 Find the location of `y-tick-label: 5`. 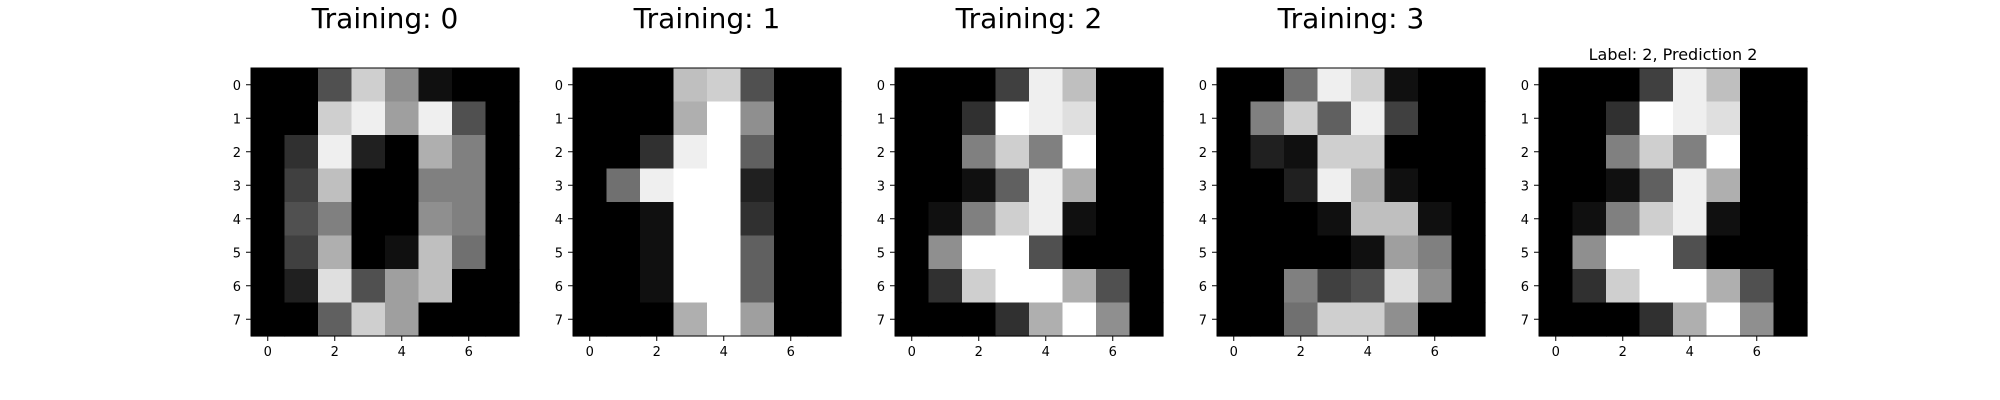

y-tick-label: 5 is located at coordinates (1203, 253).